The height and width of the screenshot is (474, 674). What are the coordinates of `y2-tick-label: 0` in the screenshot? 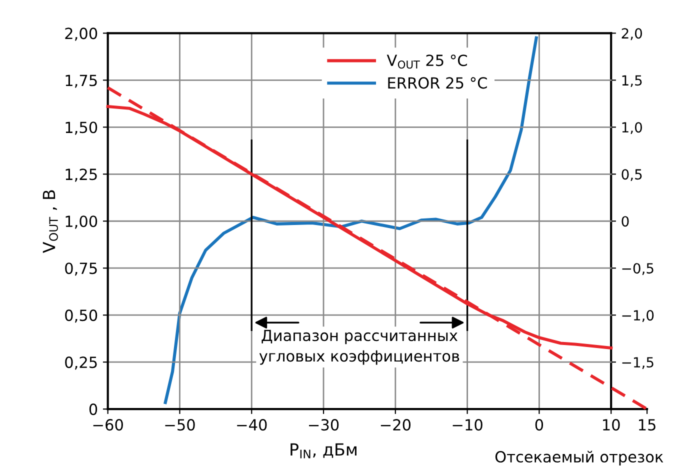 It's located at (625, 221).